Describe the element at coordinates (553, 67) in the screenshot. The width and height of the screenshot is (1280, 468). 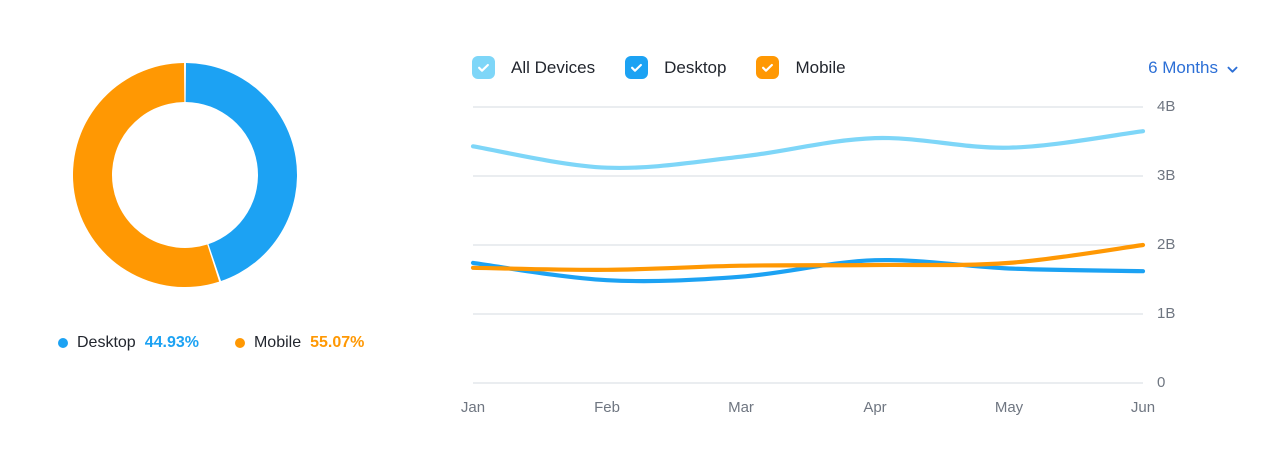
I see `filter-label: All Devices` at that location.